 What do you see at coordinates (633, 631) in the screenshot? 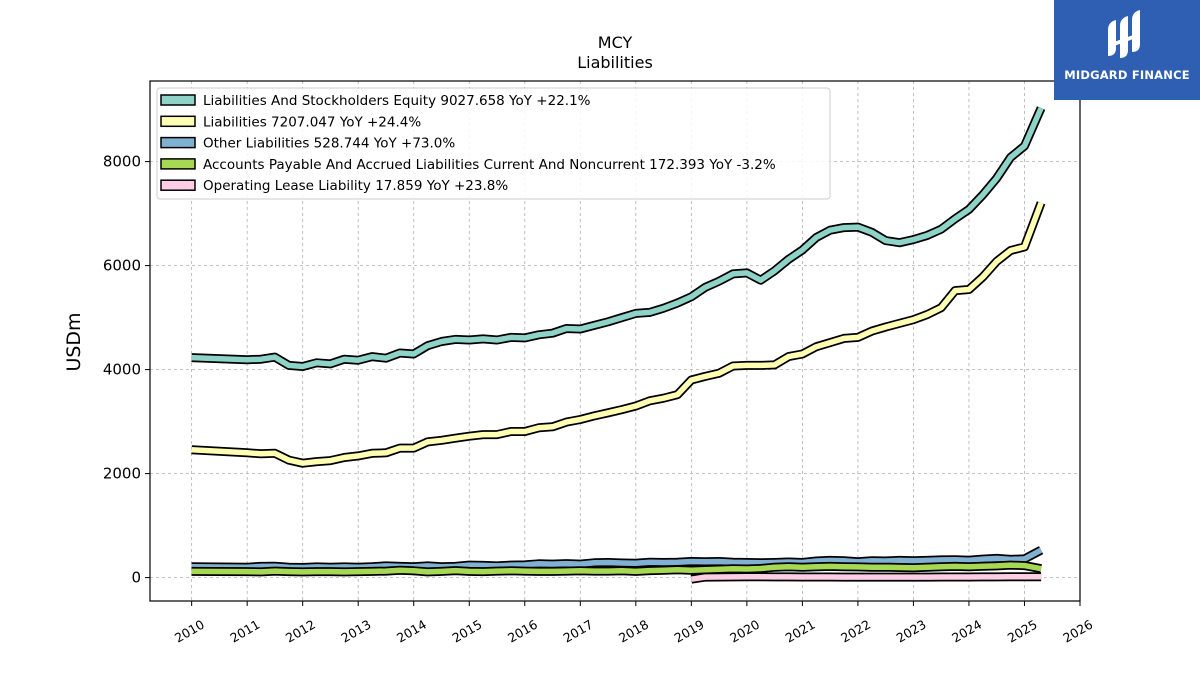
I see `x-tick-label: 2018` at bounding box center [633, 631].